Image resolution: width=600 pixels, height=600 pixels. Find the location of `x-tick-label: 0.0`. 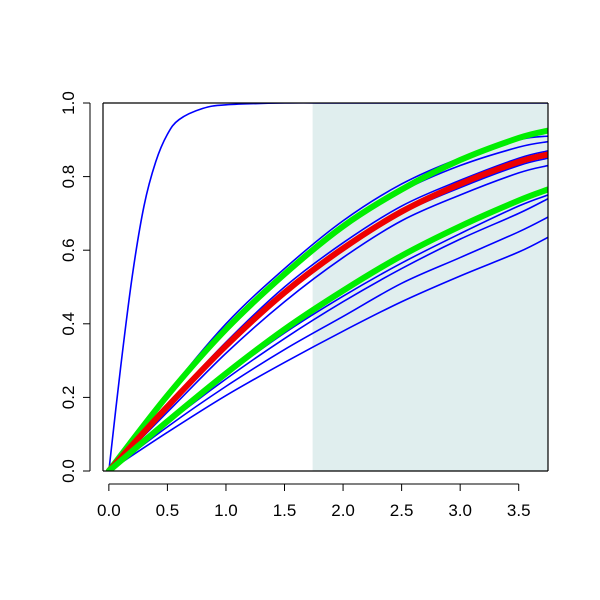

x-tick-label: 0.0 is located at coordinates (109, 510).